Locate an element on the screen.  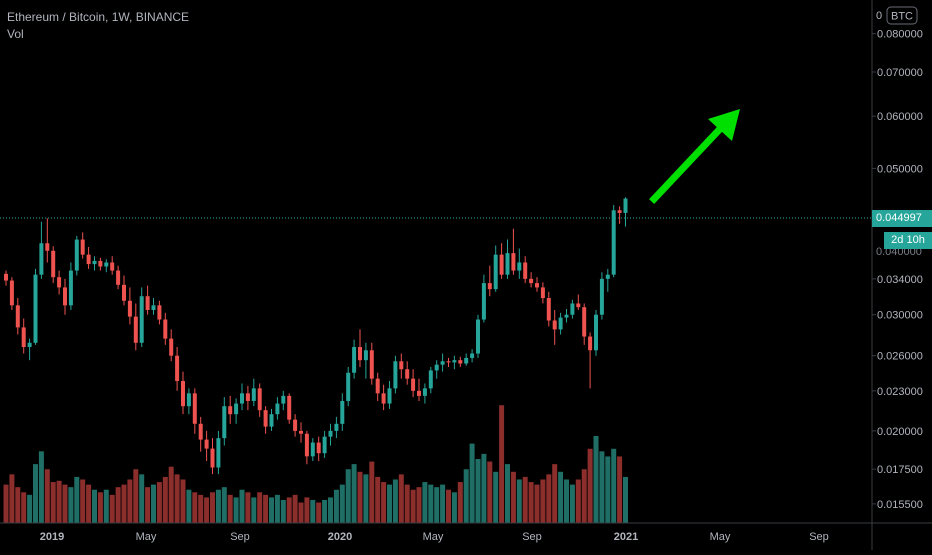
y-tick-label: 0.070000 is located at coordinates (900, 73).